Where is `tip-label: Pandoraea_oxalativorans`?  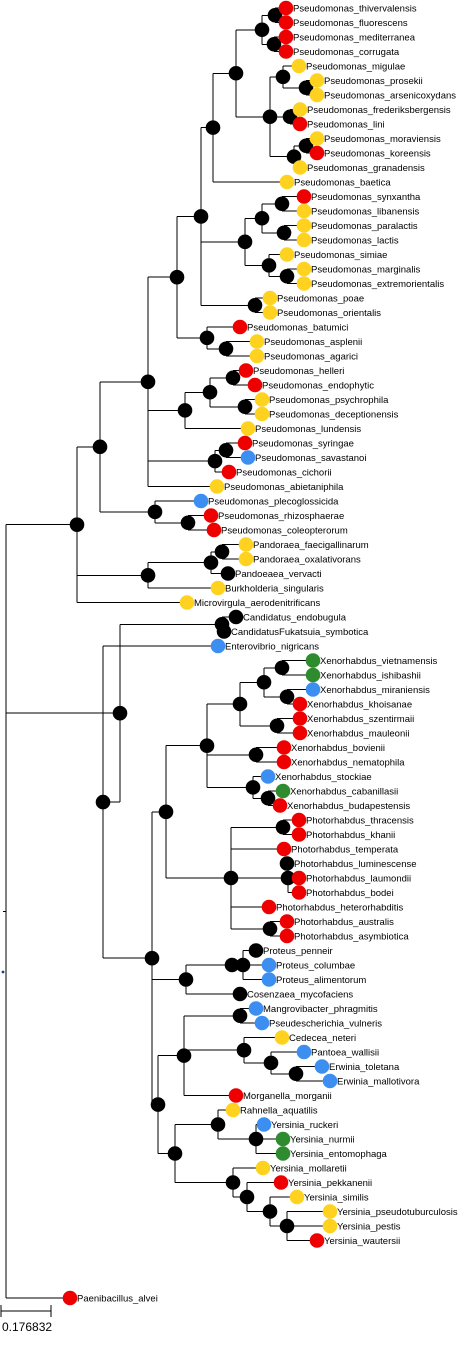 tip-label: Pandoraea_oxalativorans is located at coordinates (307, 560).